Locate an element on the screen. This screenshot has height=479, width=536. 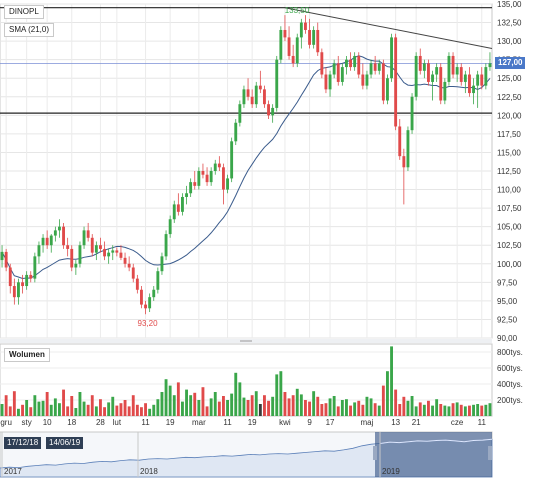
price-tick-label: 132,50 is located at coordinates (509, 23).